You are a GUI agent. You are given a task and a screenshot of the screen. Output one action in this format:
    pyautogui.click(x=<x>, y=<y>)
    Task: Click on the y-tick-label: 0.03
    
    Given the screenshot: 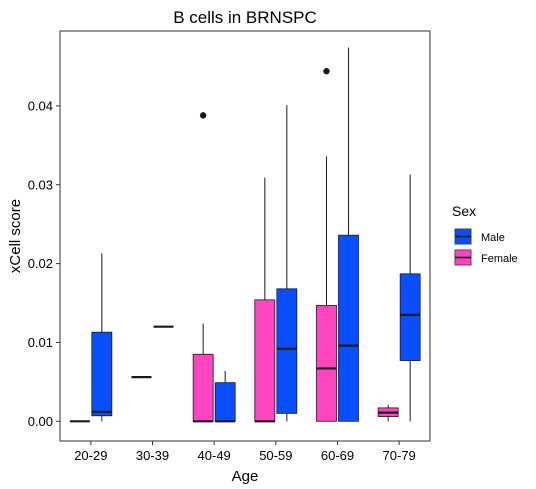 What is the action you would take?
    pyautogui.click(x=40, y=184)
    